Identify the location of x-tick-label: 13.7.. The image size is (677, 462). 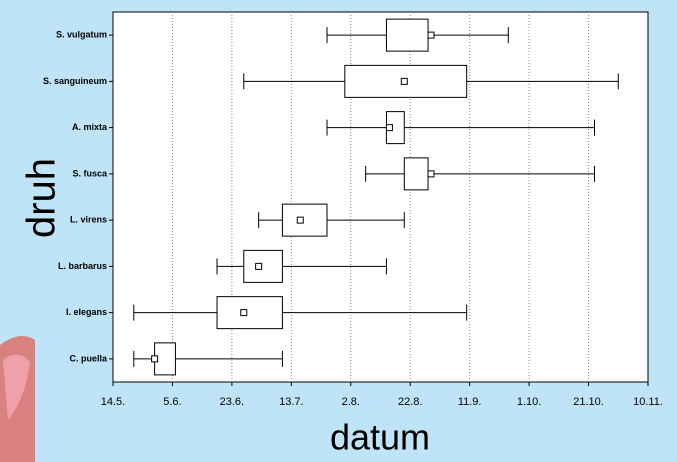
(291, 402).